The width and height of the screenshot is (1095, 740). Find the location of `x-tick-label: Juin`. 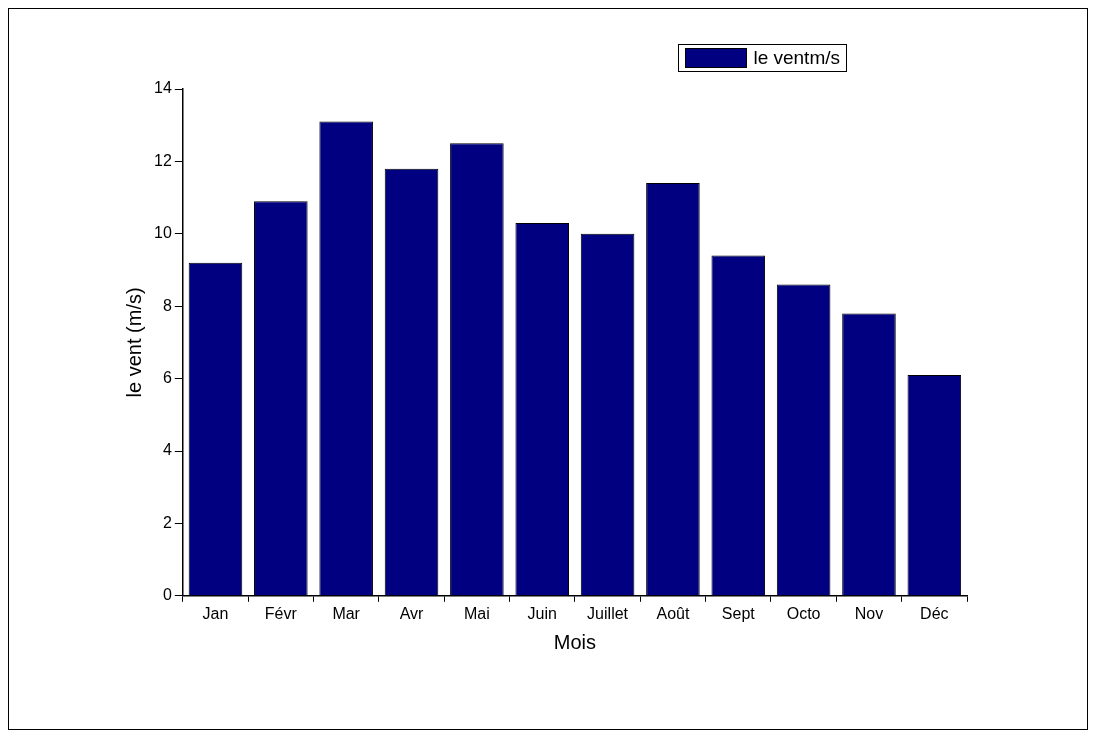

x-tick-label: Juin is located at coordinates (542, 613).